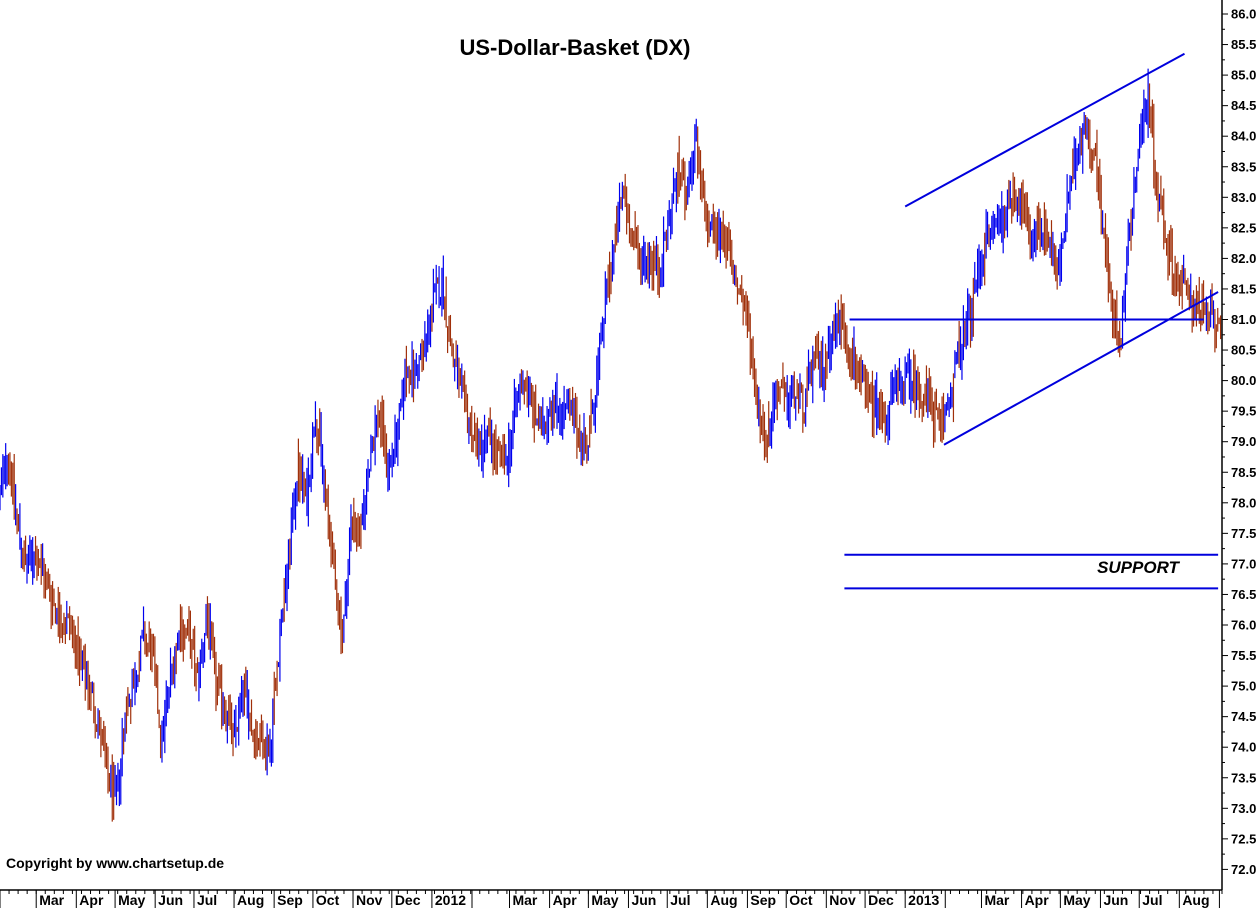  I want to click on copyright-text: Copyright by www.chartsetup.de, so click(115, 863).